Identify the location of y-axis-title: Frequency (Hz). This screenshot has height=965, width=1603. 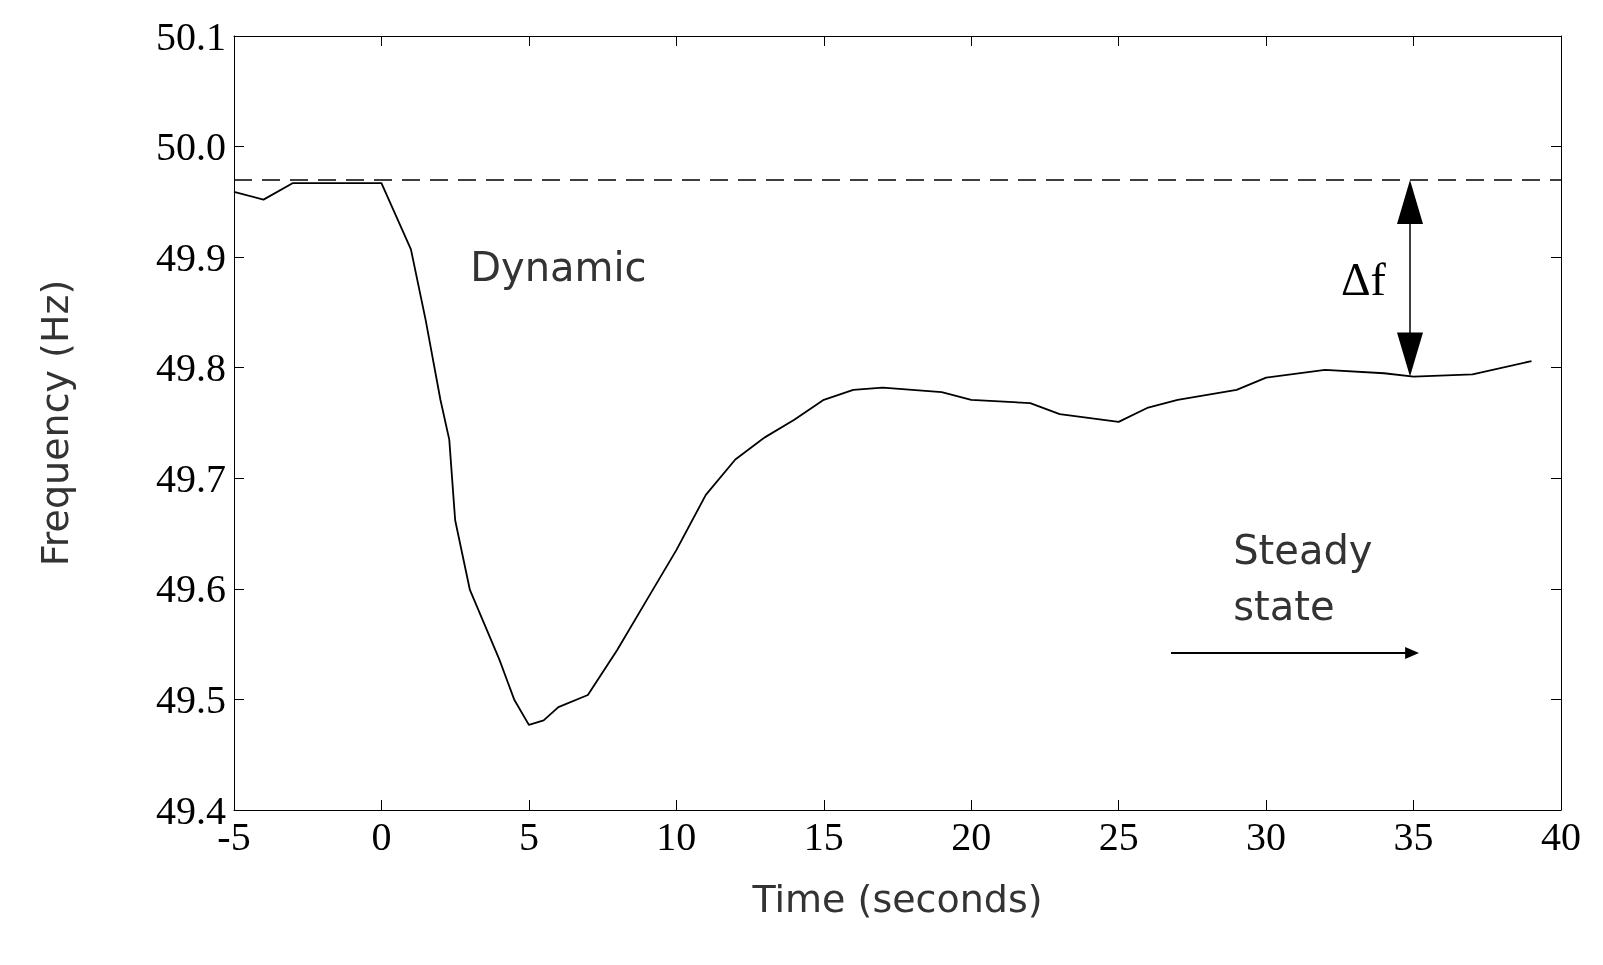
(55, 423).